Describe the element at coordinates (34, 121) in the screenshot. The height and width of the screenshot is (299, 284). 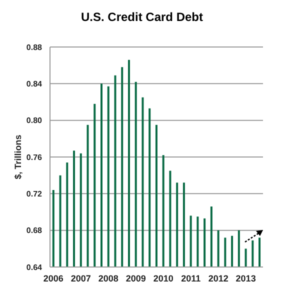
I see `y-tick-label: 0.80` at that location.